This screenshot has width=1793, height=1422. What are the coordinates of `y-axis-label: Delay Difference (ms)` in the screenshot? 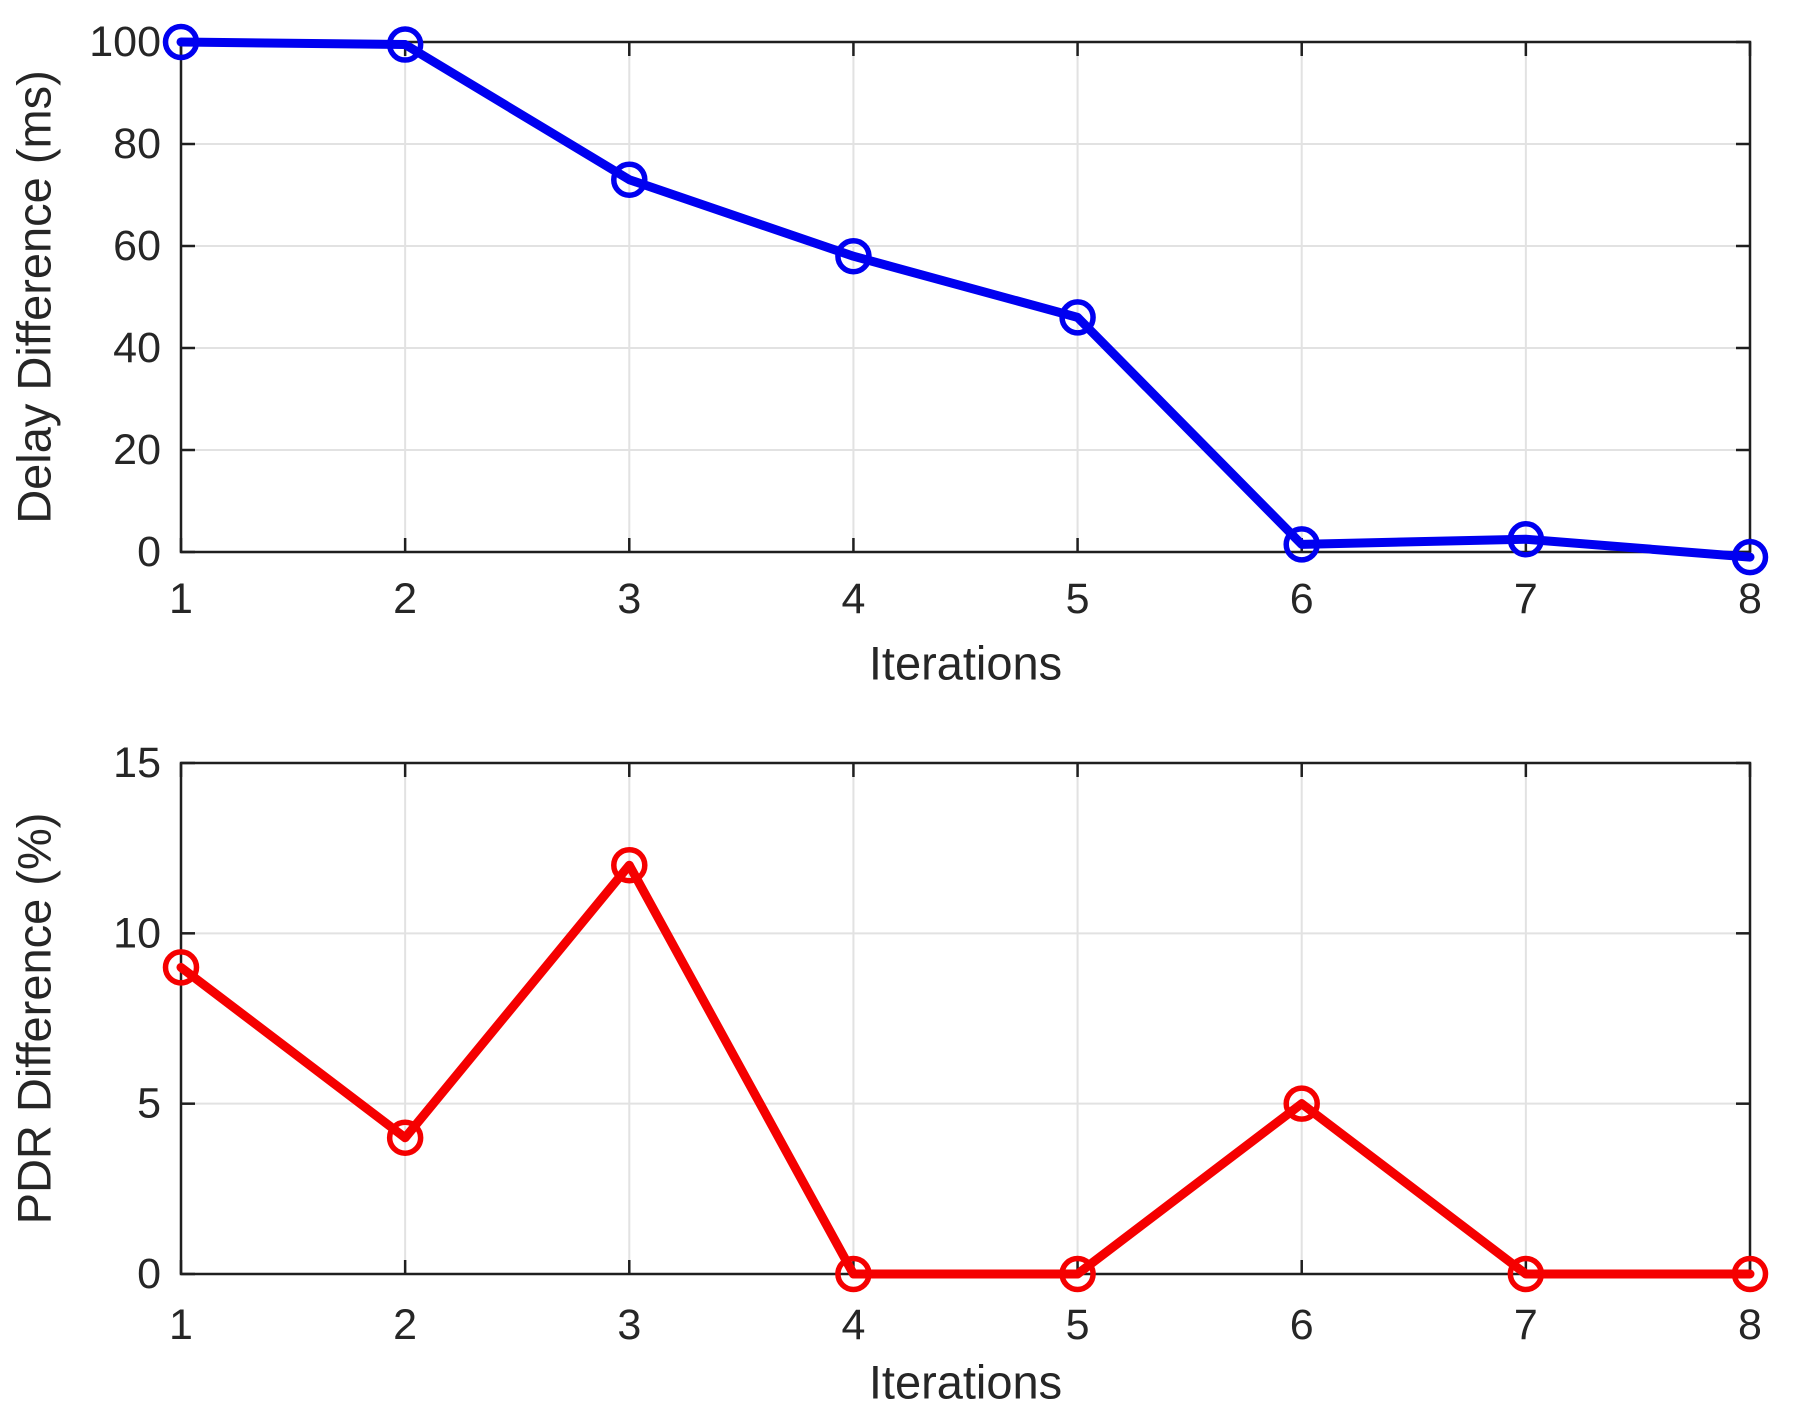 It's located at (34, 297).